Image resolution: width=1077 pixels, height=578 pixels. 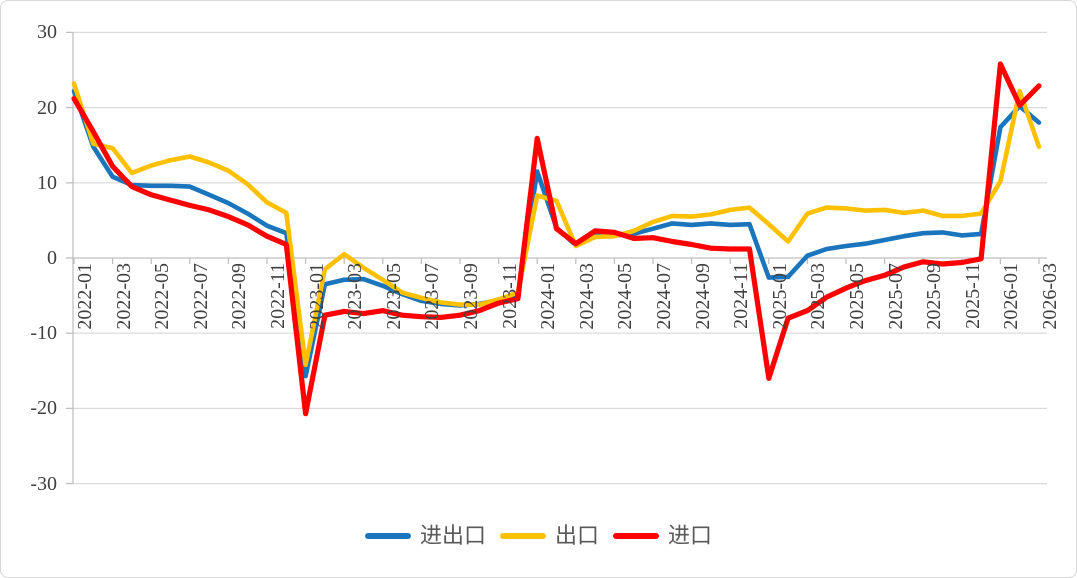 What do you see at coordinates (316, 296) in the screenshot?
I see `x-axis-tick-label: 2023-01` at bounding box center [316, 296].